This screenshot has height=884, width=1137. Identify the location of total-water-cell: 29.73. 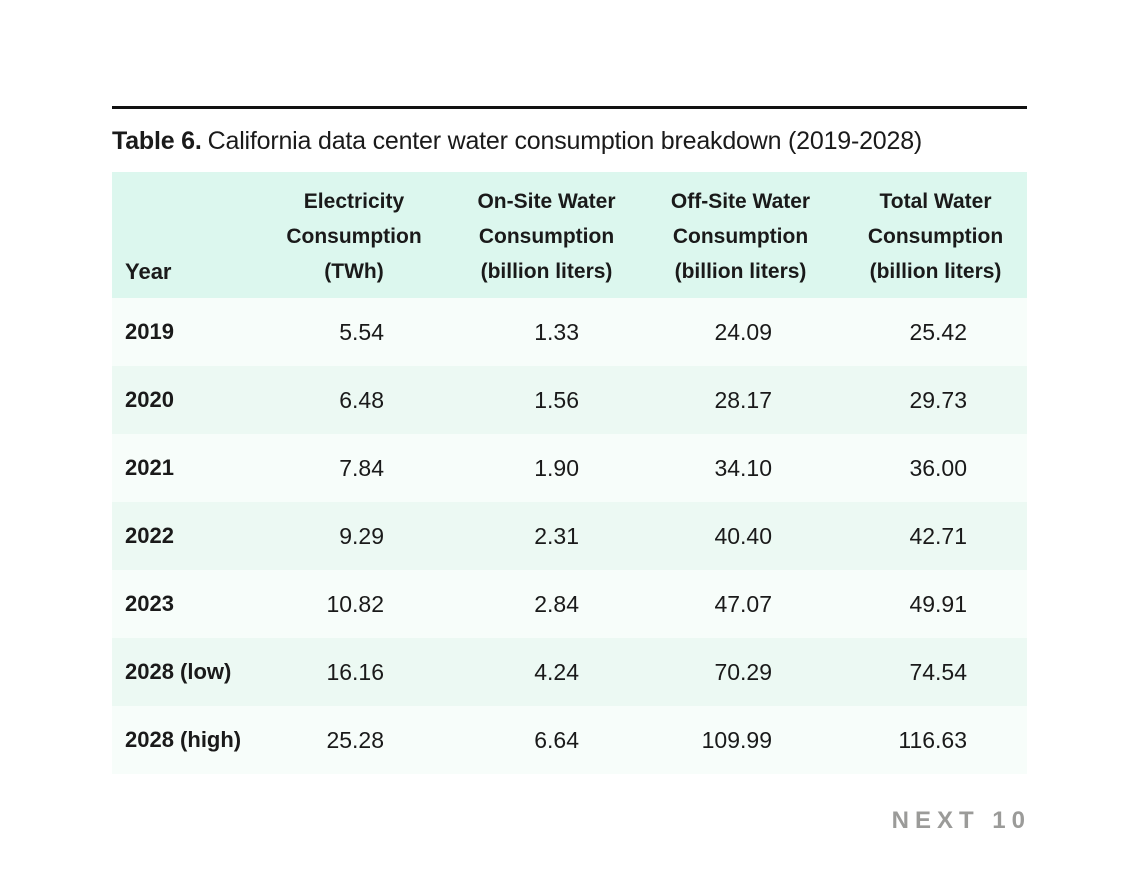
(938, 399).